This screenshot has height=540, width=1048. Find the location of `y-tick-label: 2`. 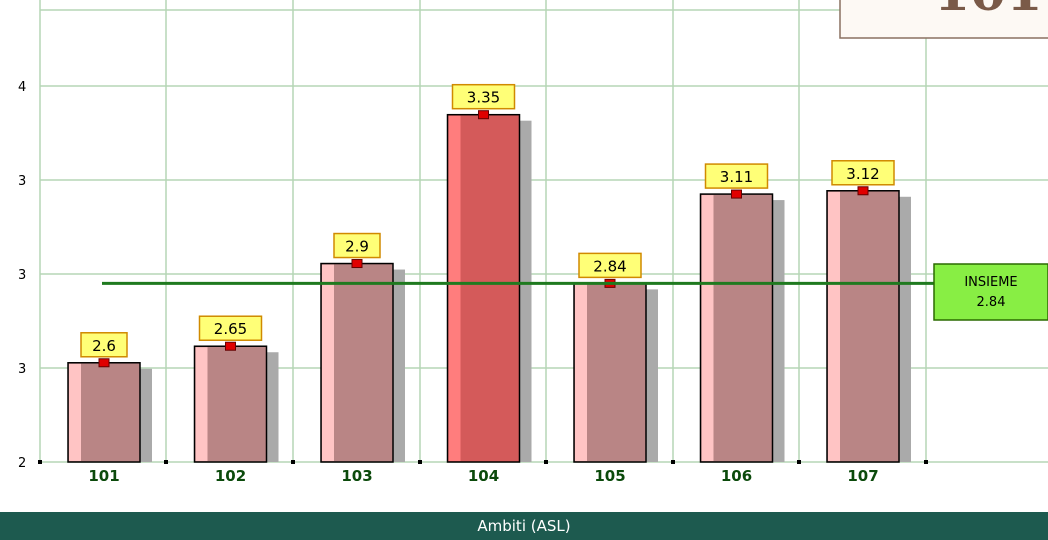

y-tick-label: 2 is located at coordinates (22, 463).